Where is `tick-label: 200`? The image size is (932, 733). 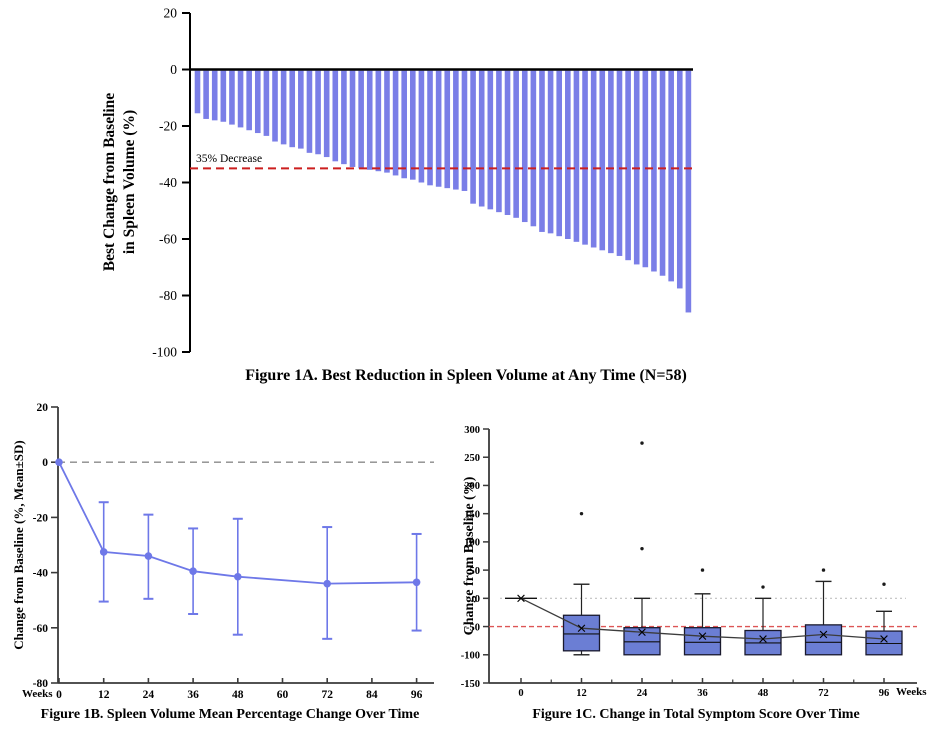 tick-label: 200 is located at coordinates (472, 486).